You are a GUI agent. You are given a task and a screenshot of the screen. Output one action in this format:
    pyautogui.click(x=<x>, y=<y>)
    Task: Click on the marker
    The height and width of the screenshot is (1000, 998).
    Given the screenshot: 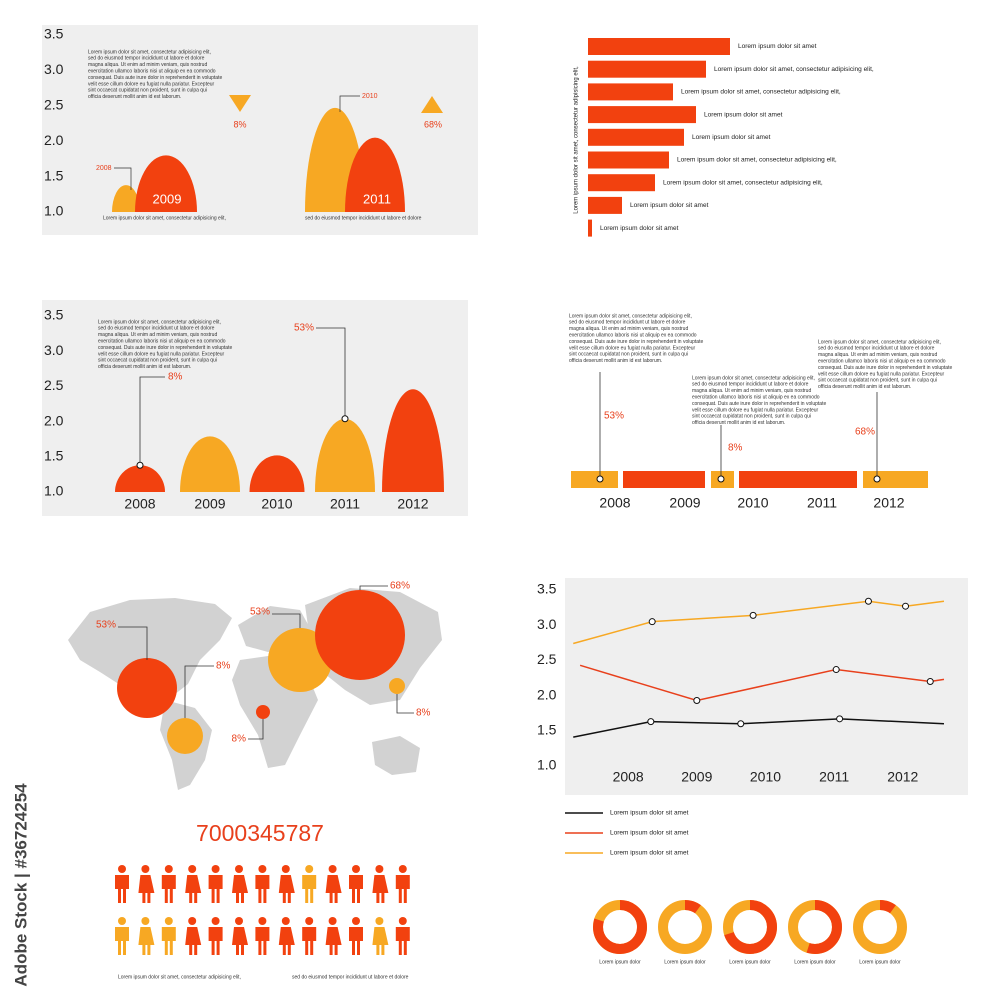 What is the action you would take?
    pyautogui.click(x=140, y=465)
    